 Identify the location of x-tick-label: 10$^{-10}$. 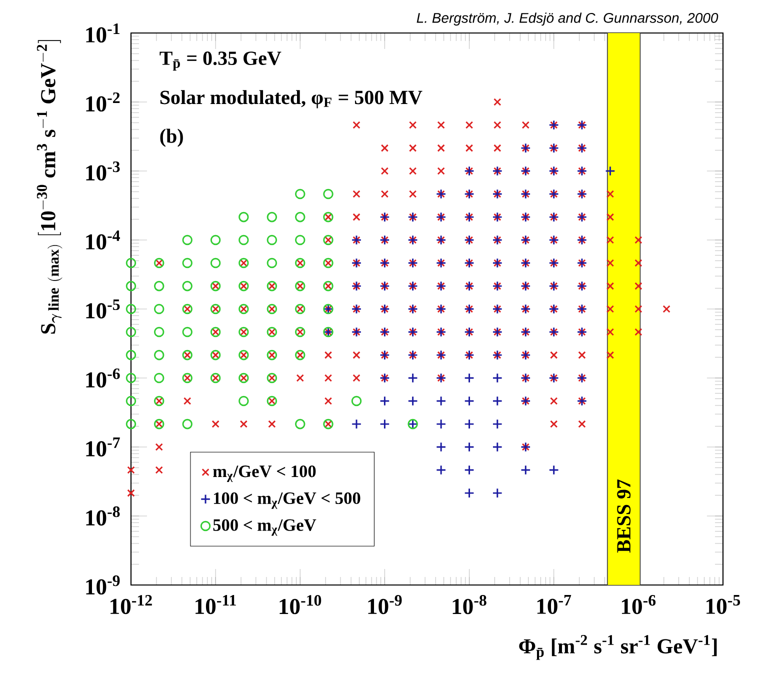
(301, 604).